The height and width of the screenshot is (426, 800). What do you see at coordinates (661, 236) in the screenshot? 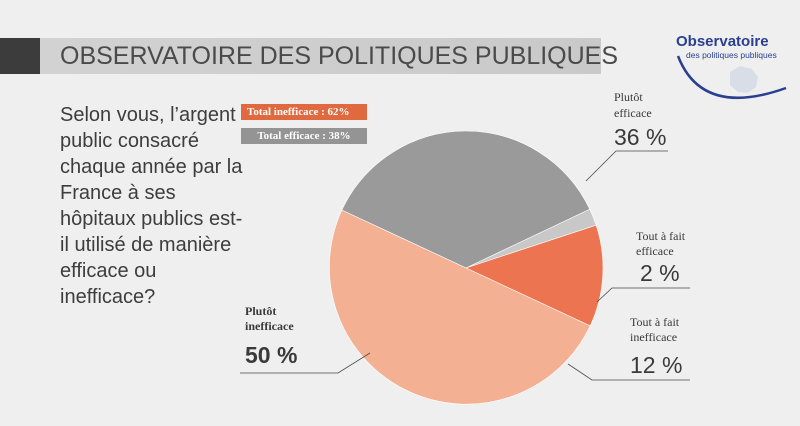
I see `label-tout-efficace-line1: Tout à fait` at bounding box center [661, 236].